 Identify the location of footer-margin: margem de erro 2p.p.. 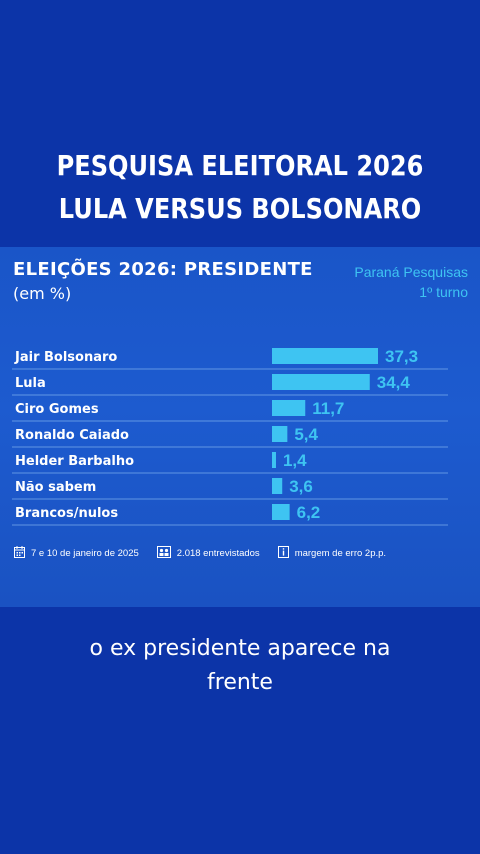
(332, 553).